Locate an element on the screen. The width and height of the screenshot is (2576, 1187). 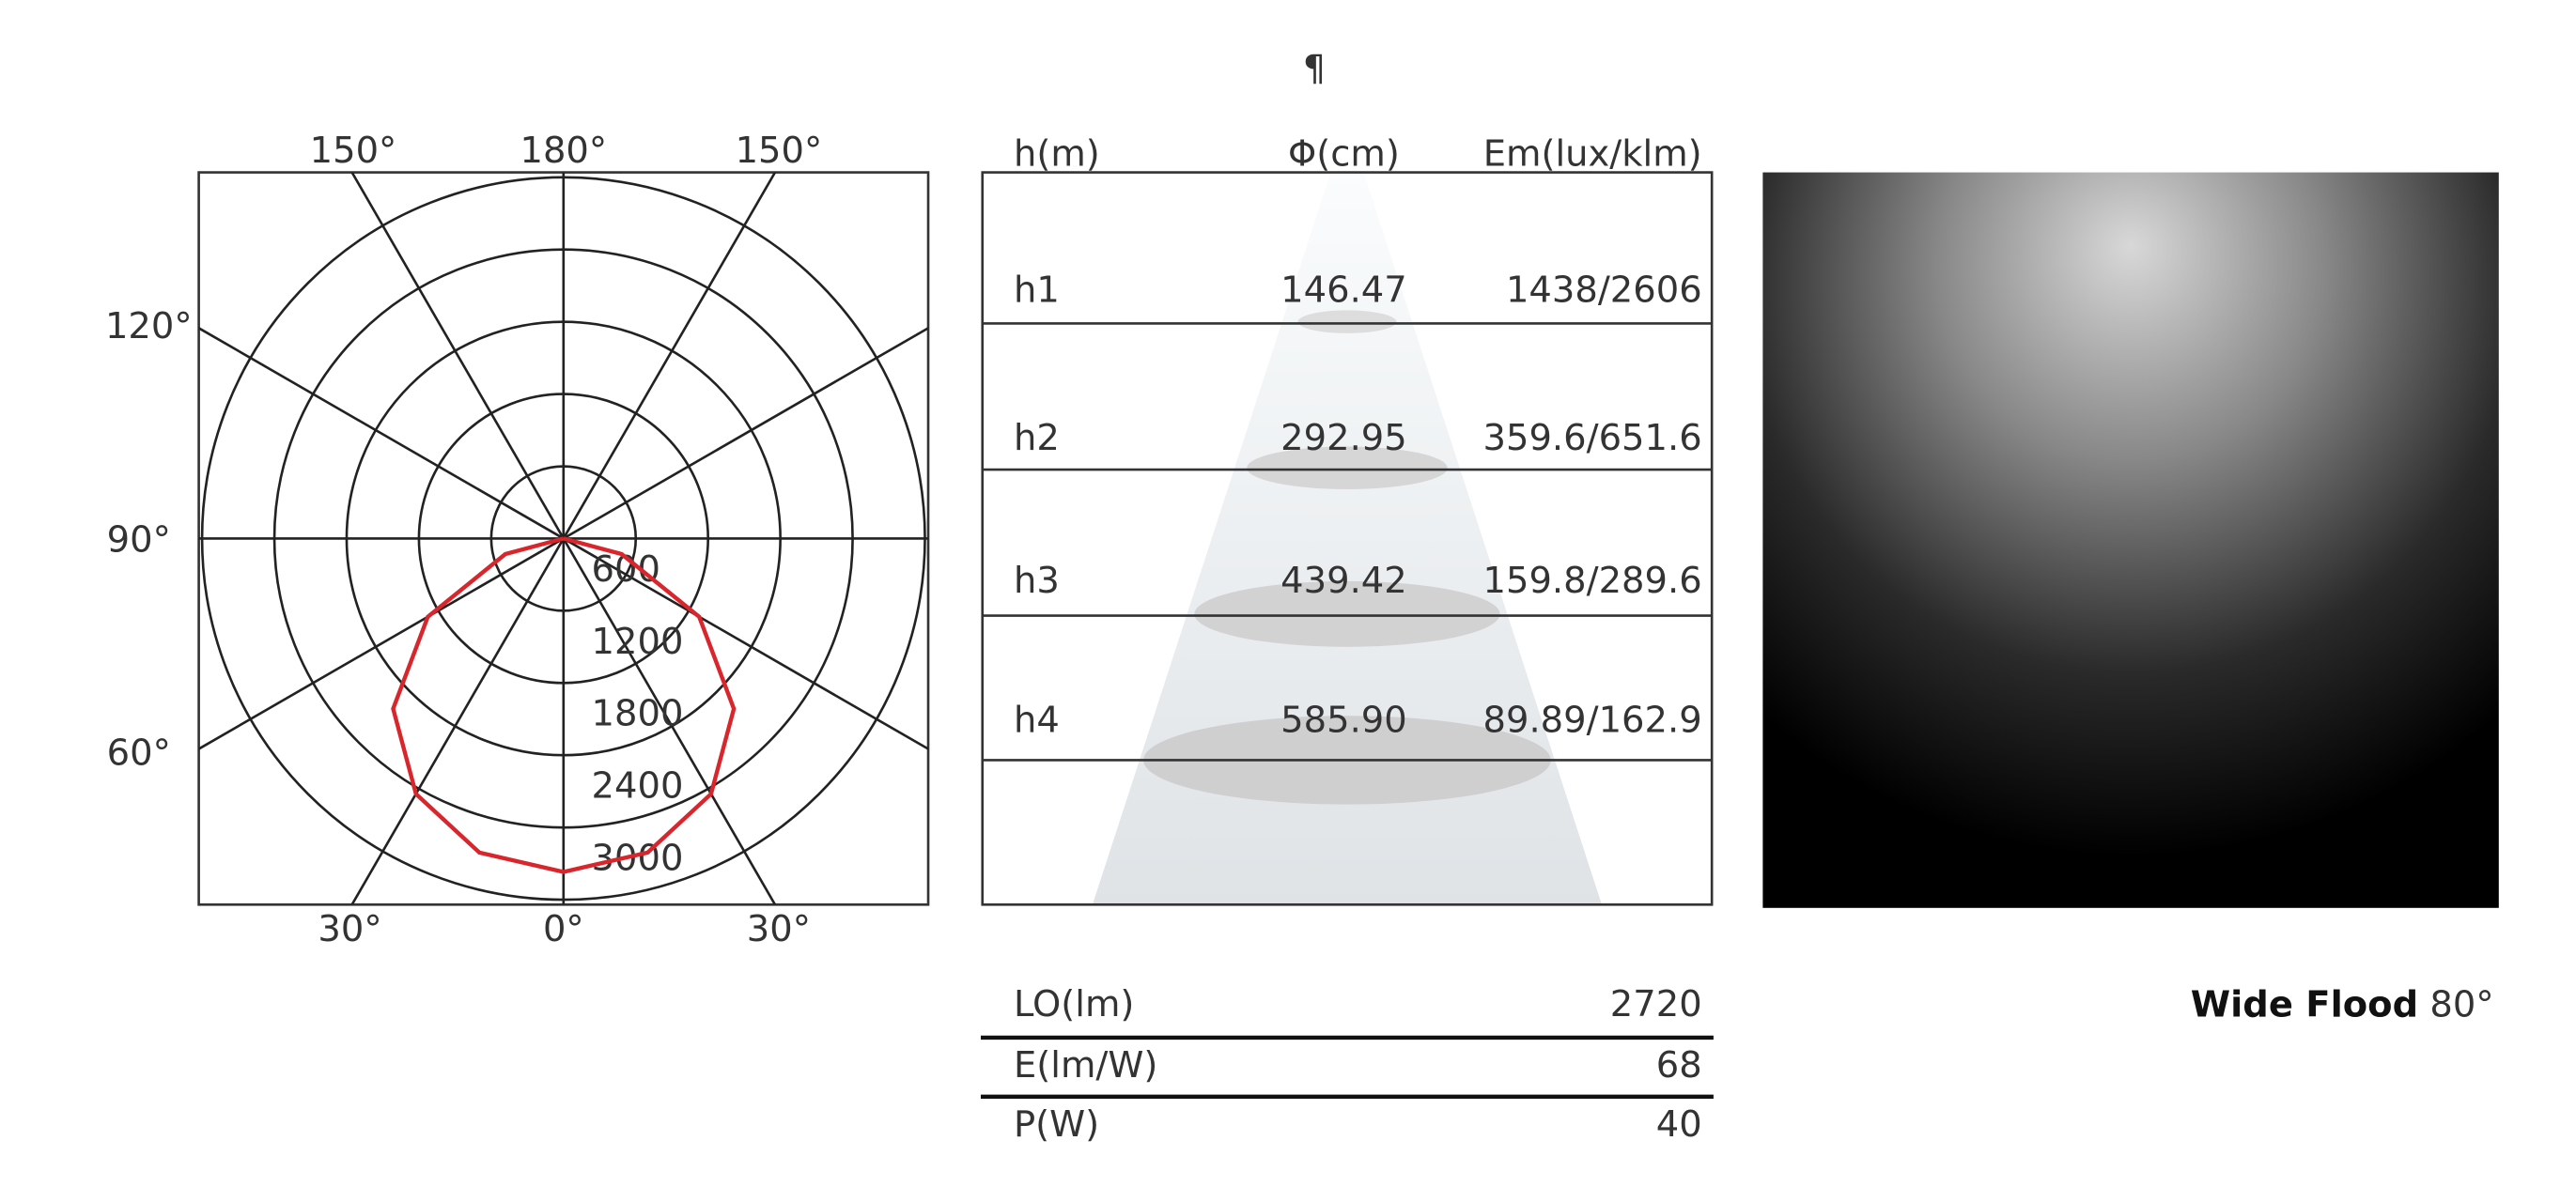
r-tick-label: 1200 is located at coordinates (638, 642).